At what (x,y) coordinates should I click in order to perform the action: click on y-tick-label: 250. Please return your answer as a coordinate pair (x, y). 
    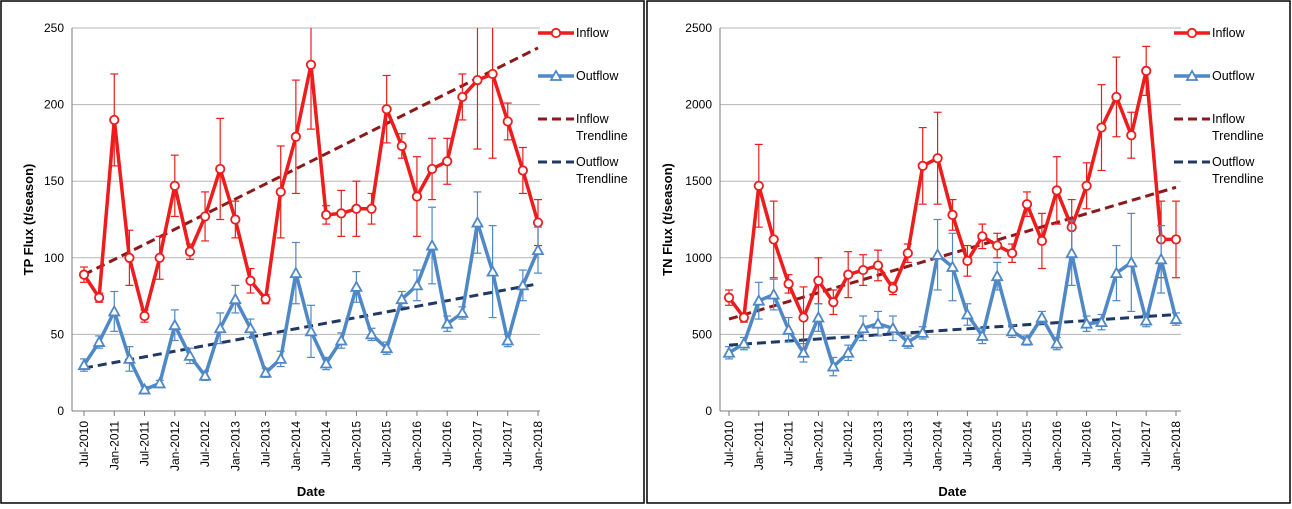
    Looking at the image, I should click on (54, 28).